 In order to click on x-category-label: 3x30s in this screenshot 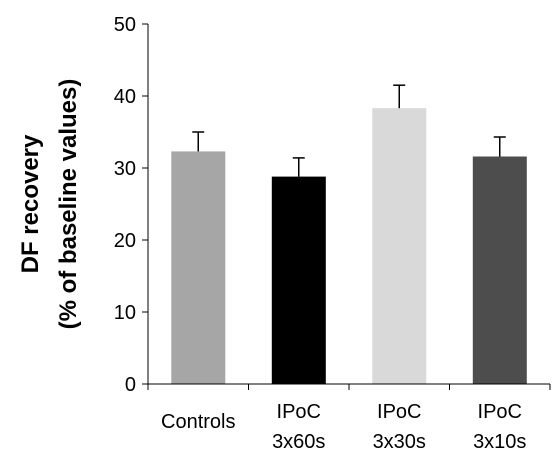, I will do `click(399, 442)`.